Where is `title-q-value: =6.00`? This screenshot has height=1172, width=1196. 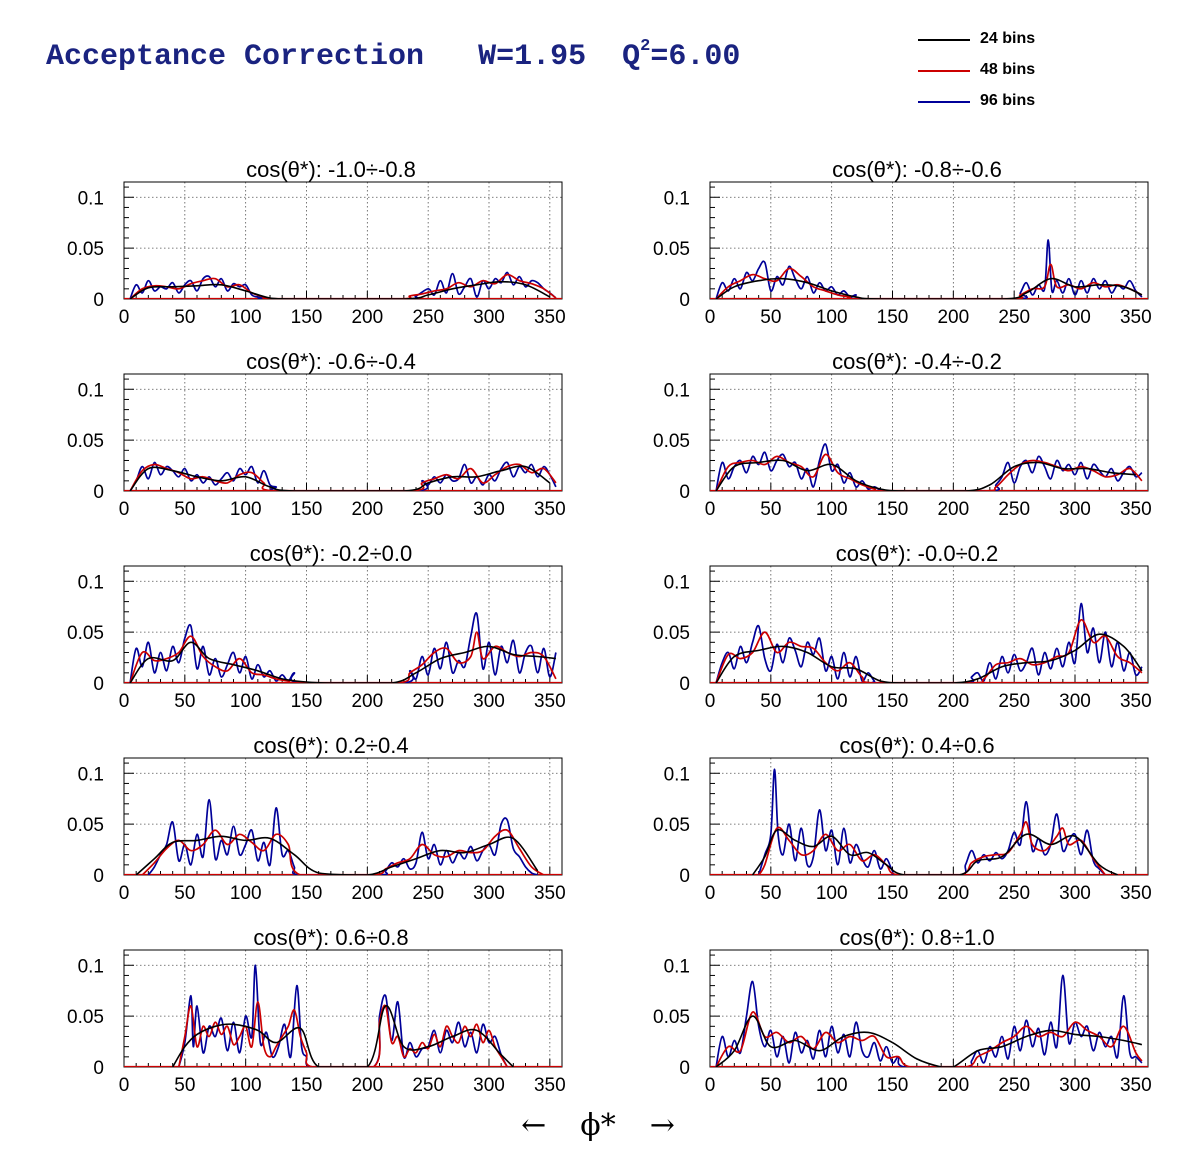 title-q-value: =6.00 is located at coordinates (695, 57).